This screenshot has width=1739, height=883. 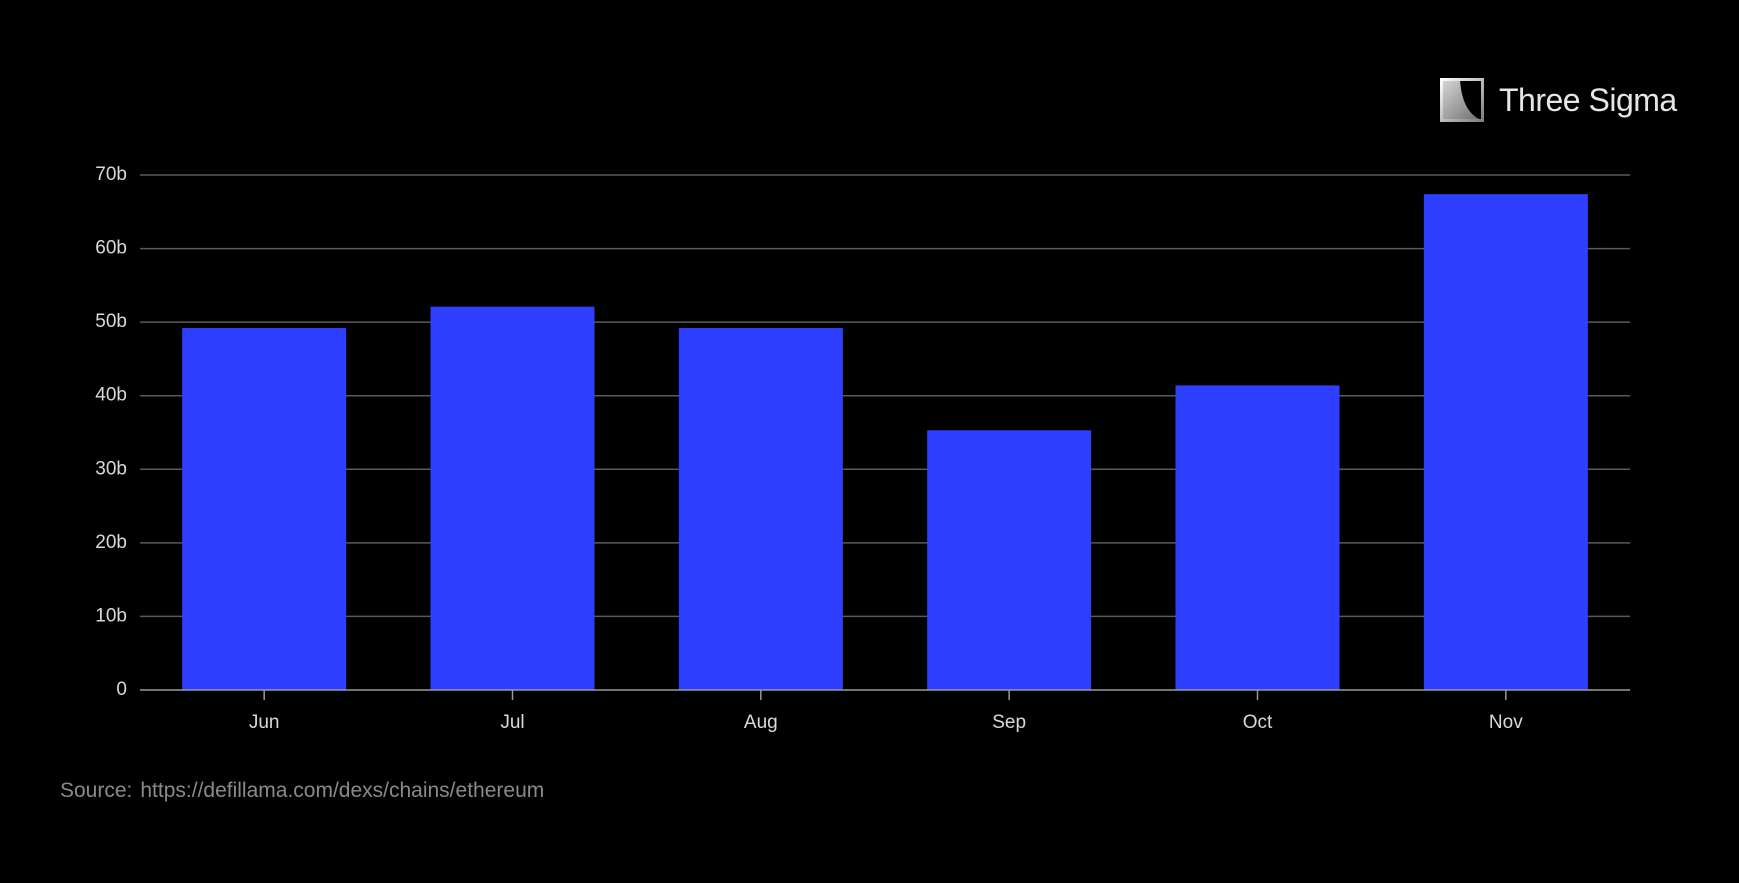 I want to click on x-tick-label: Nov, so click(x=1506, y=722).